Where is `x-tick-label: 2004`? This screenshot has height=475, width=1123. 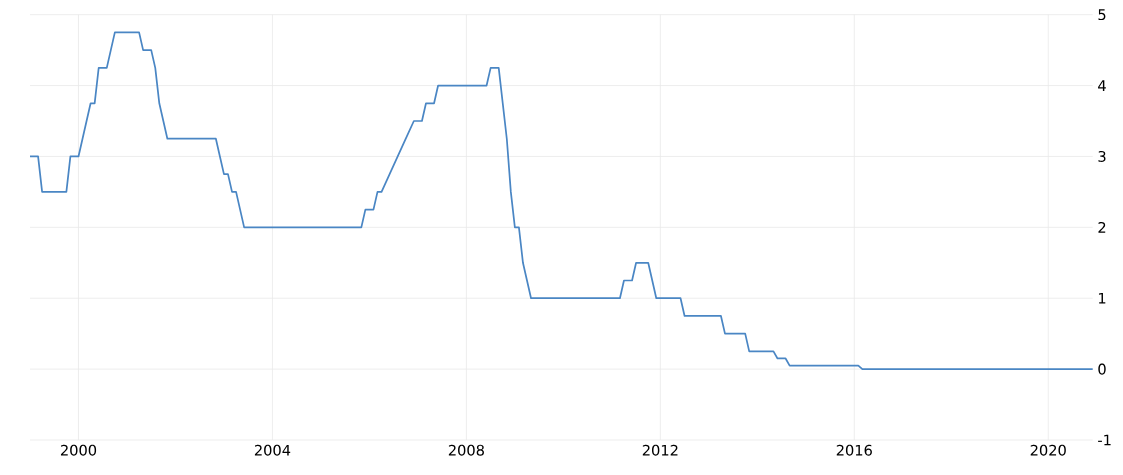 x-tick-label: 2004 is located at coordinates (272, 450).